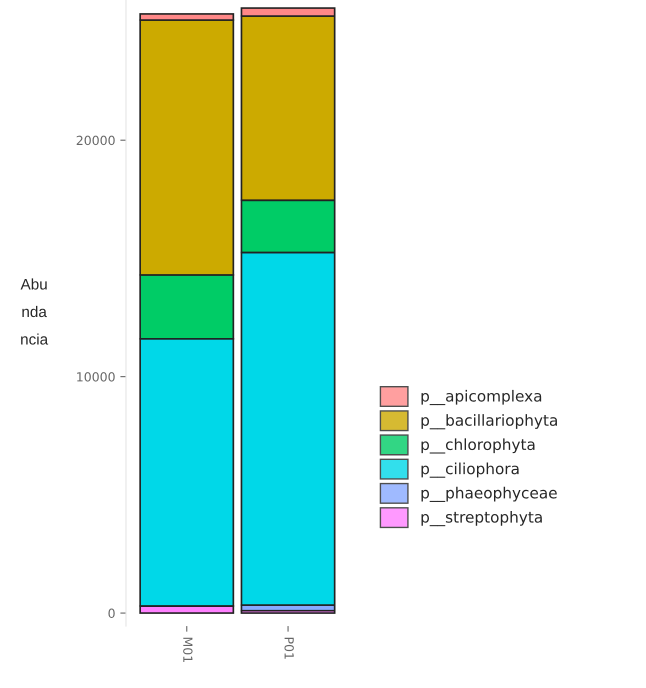  Describe the element at coordinates (482, 518) in the screenshot. I see `legend-label: p__streptophyta` at that location.